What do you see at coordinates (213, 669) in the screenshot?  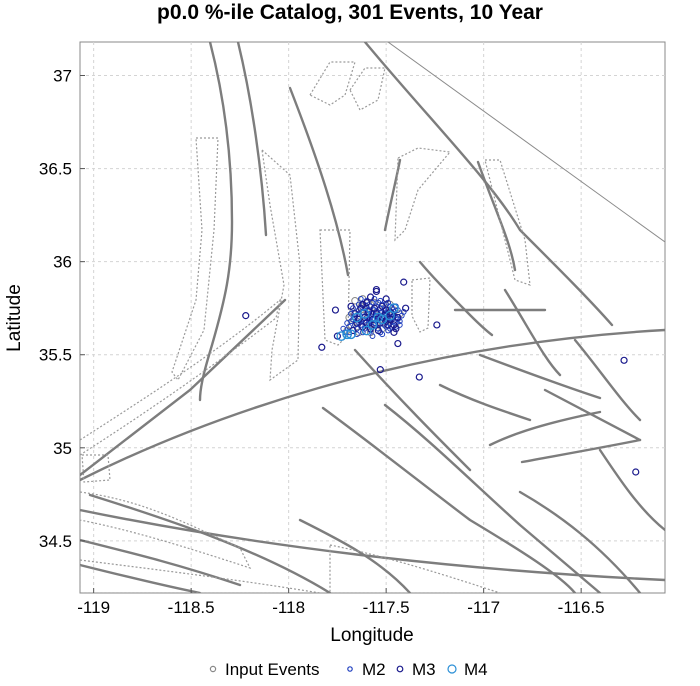 I see `legend-marker-input-events` at bounding box center [213, 669].